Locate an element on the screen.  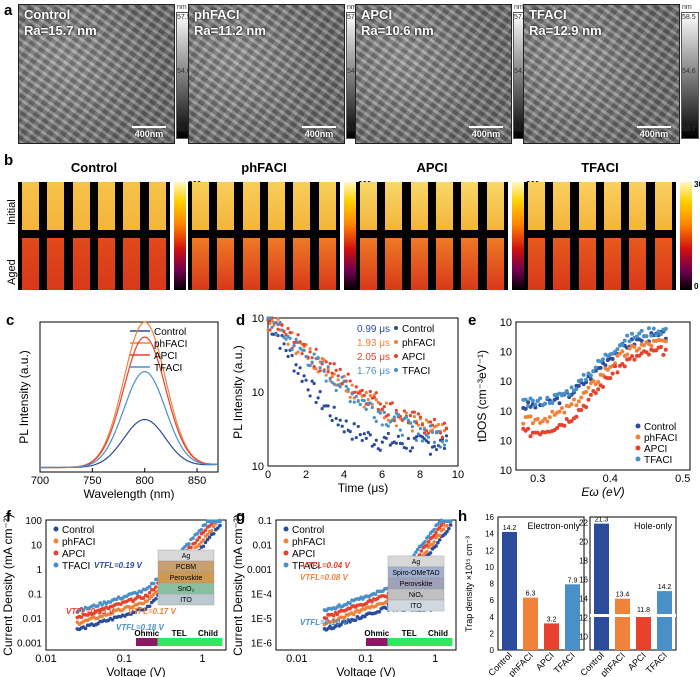
x-tick-label-g: 0.01 is located at coordinates (296, 659).